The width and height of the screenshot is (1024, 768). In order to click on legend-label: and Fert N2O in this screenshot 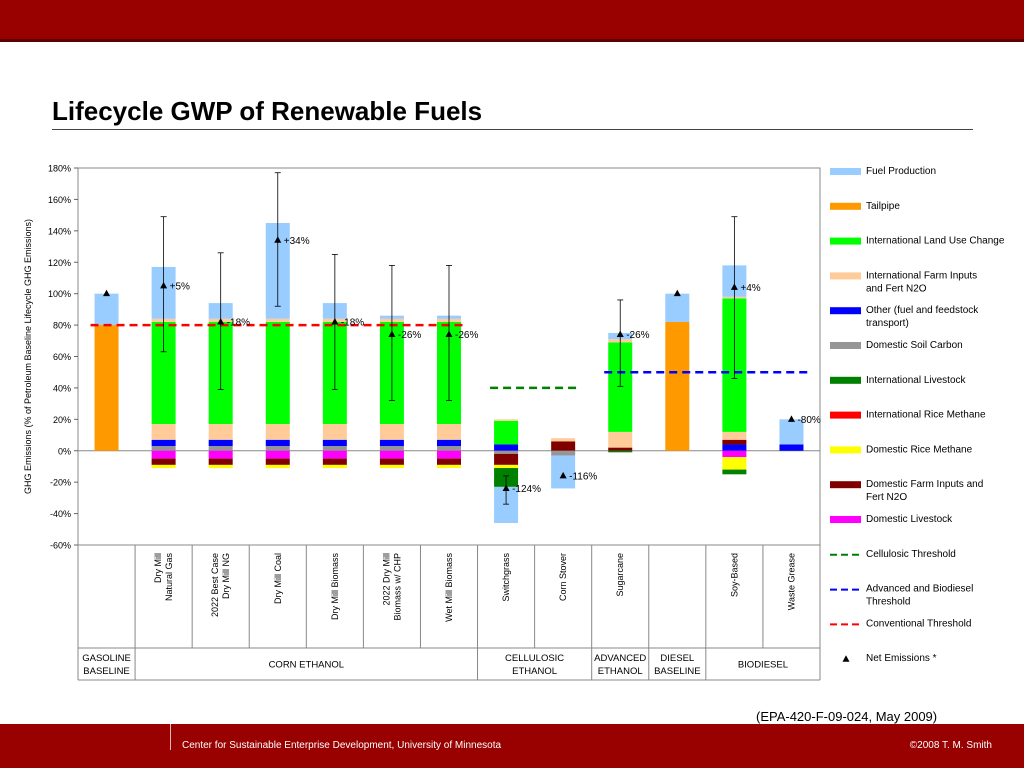, I will do `click(896, 288)`.